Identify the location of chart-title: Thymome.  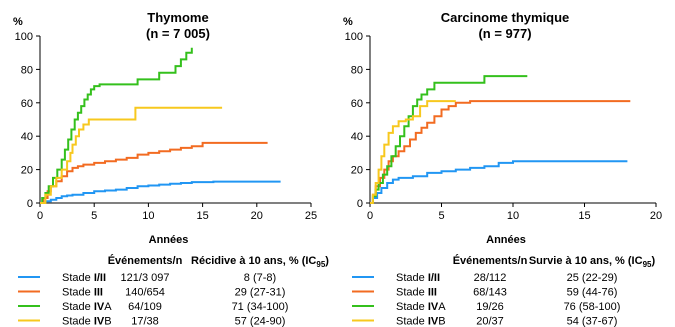
(177, 17).